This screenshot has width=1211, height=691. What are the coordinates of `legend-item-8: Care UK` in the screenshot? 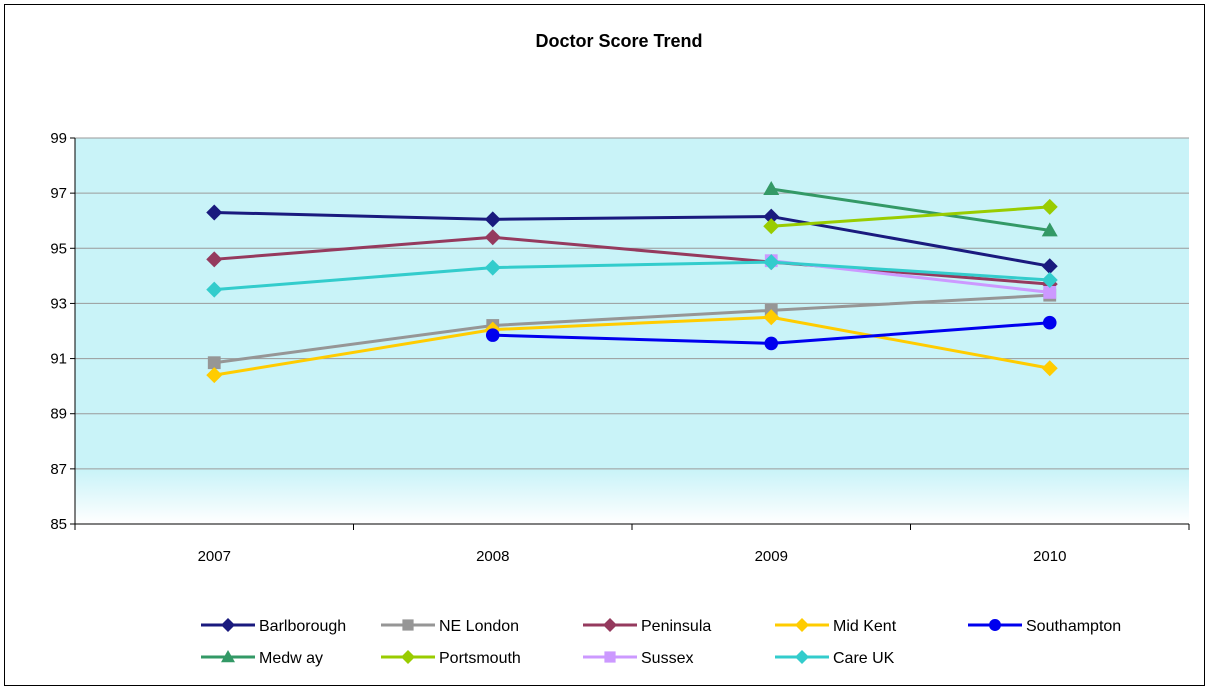 It's located at (835, 658).